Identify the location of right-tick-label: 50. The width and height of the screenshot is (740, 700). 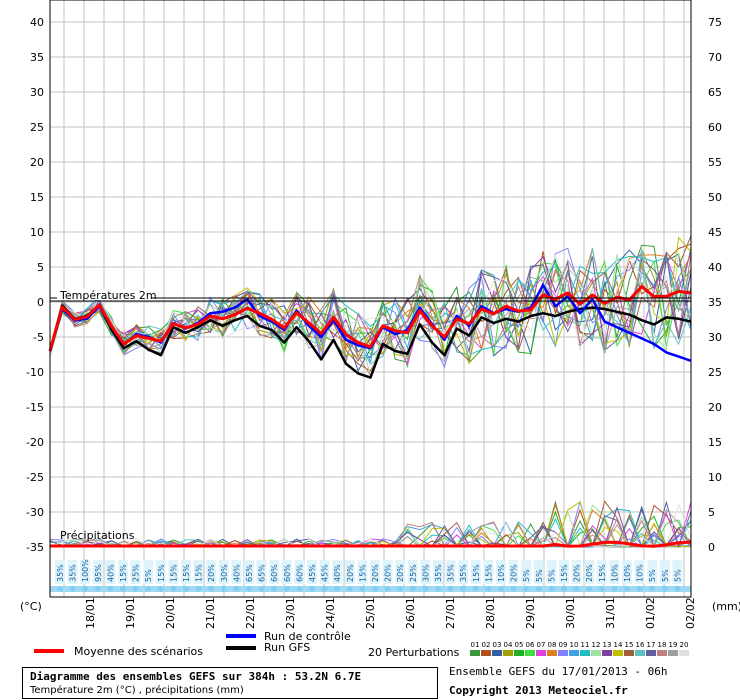
(715, 197).